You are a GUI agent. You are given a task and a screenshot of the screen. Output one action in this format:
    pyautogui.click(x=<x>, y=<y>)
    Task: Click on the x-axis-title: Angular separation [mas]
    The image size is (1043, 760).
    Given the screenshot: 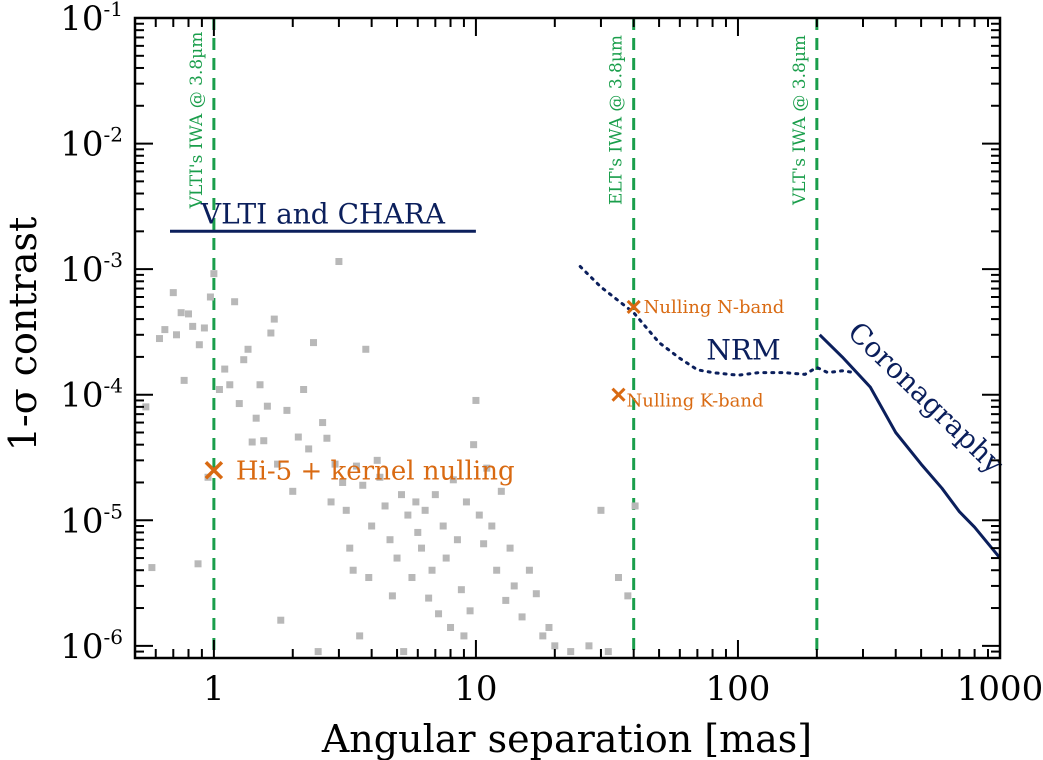 What is the action you would take?
    pyautogui.click(x=566, y=738)
    